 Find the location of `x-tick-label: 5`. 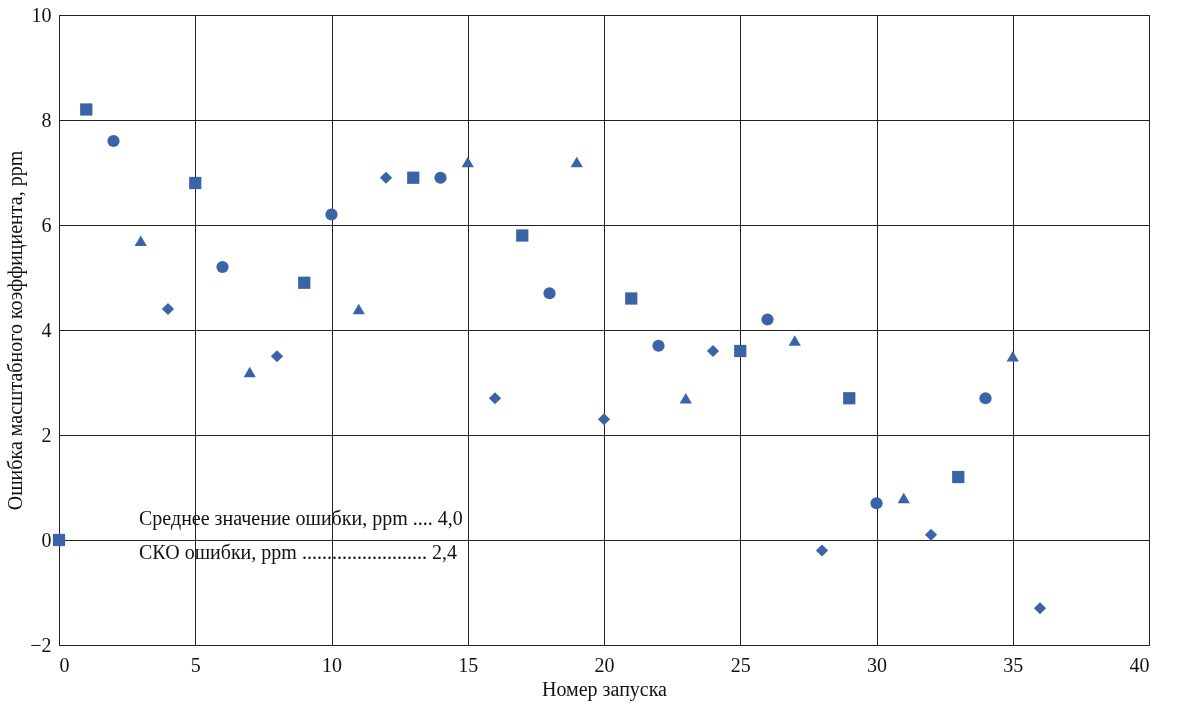

x-tick-label: 5 is located at coordinates (195, 664).